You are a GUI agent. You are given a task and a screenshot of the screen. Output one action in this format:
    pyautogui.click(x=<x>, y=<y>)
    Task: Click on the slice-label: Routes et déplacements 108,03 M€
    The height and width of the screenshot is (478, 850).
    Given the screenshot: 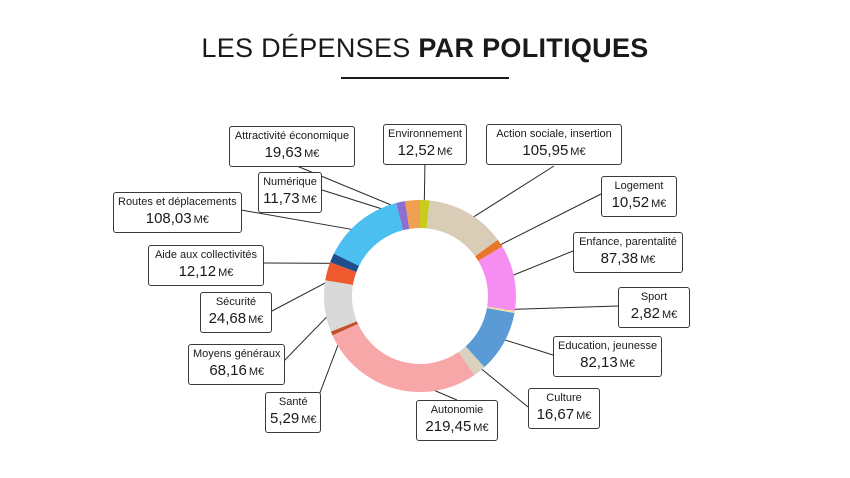 What is the action you would take?
    pyautogui.click(x=177, y=212)
    